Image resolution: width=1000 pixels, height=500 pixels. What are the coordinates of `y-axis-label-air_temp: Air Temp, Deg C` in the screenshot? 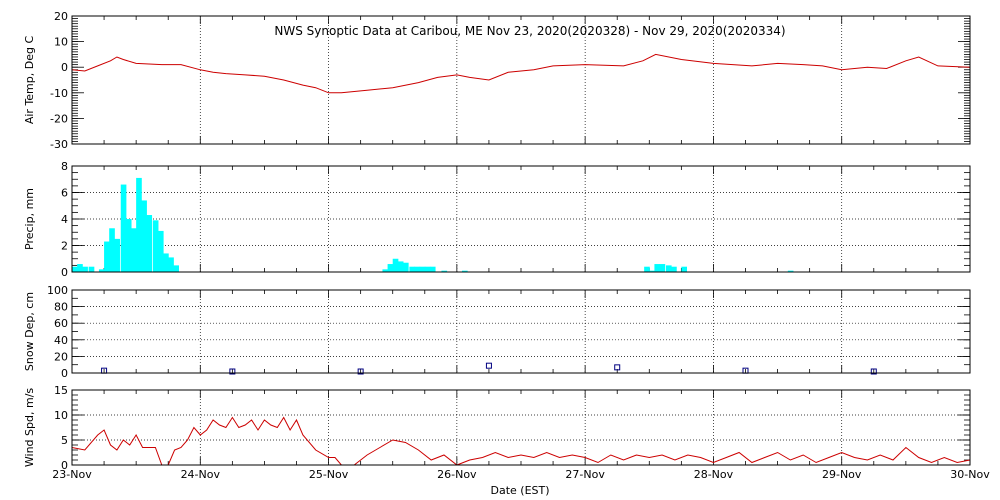 It's located at (29, 80).